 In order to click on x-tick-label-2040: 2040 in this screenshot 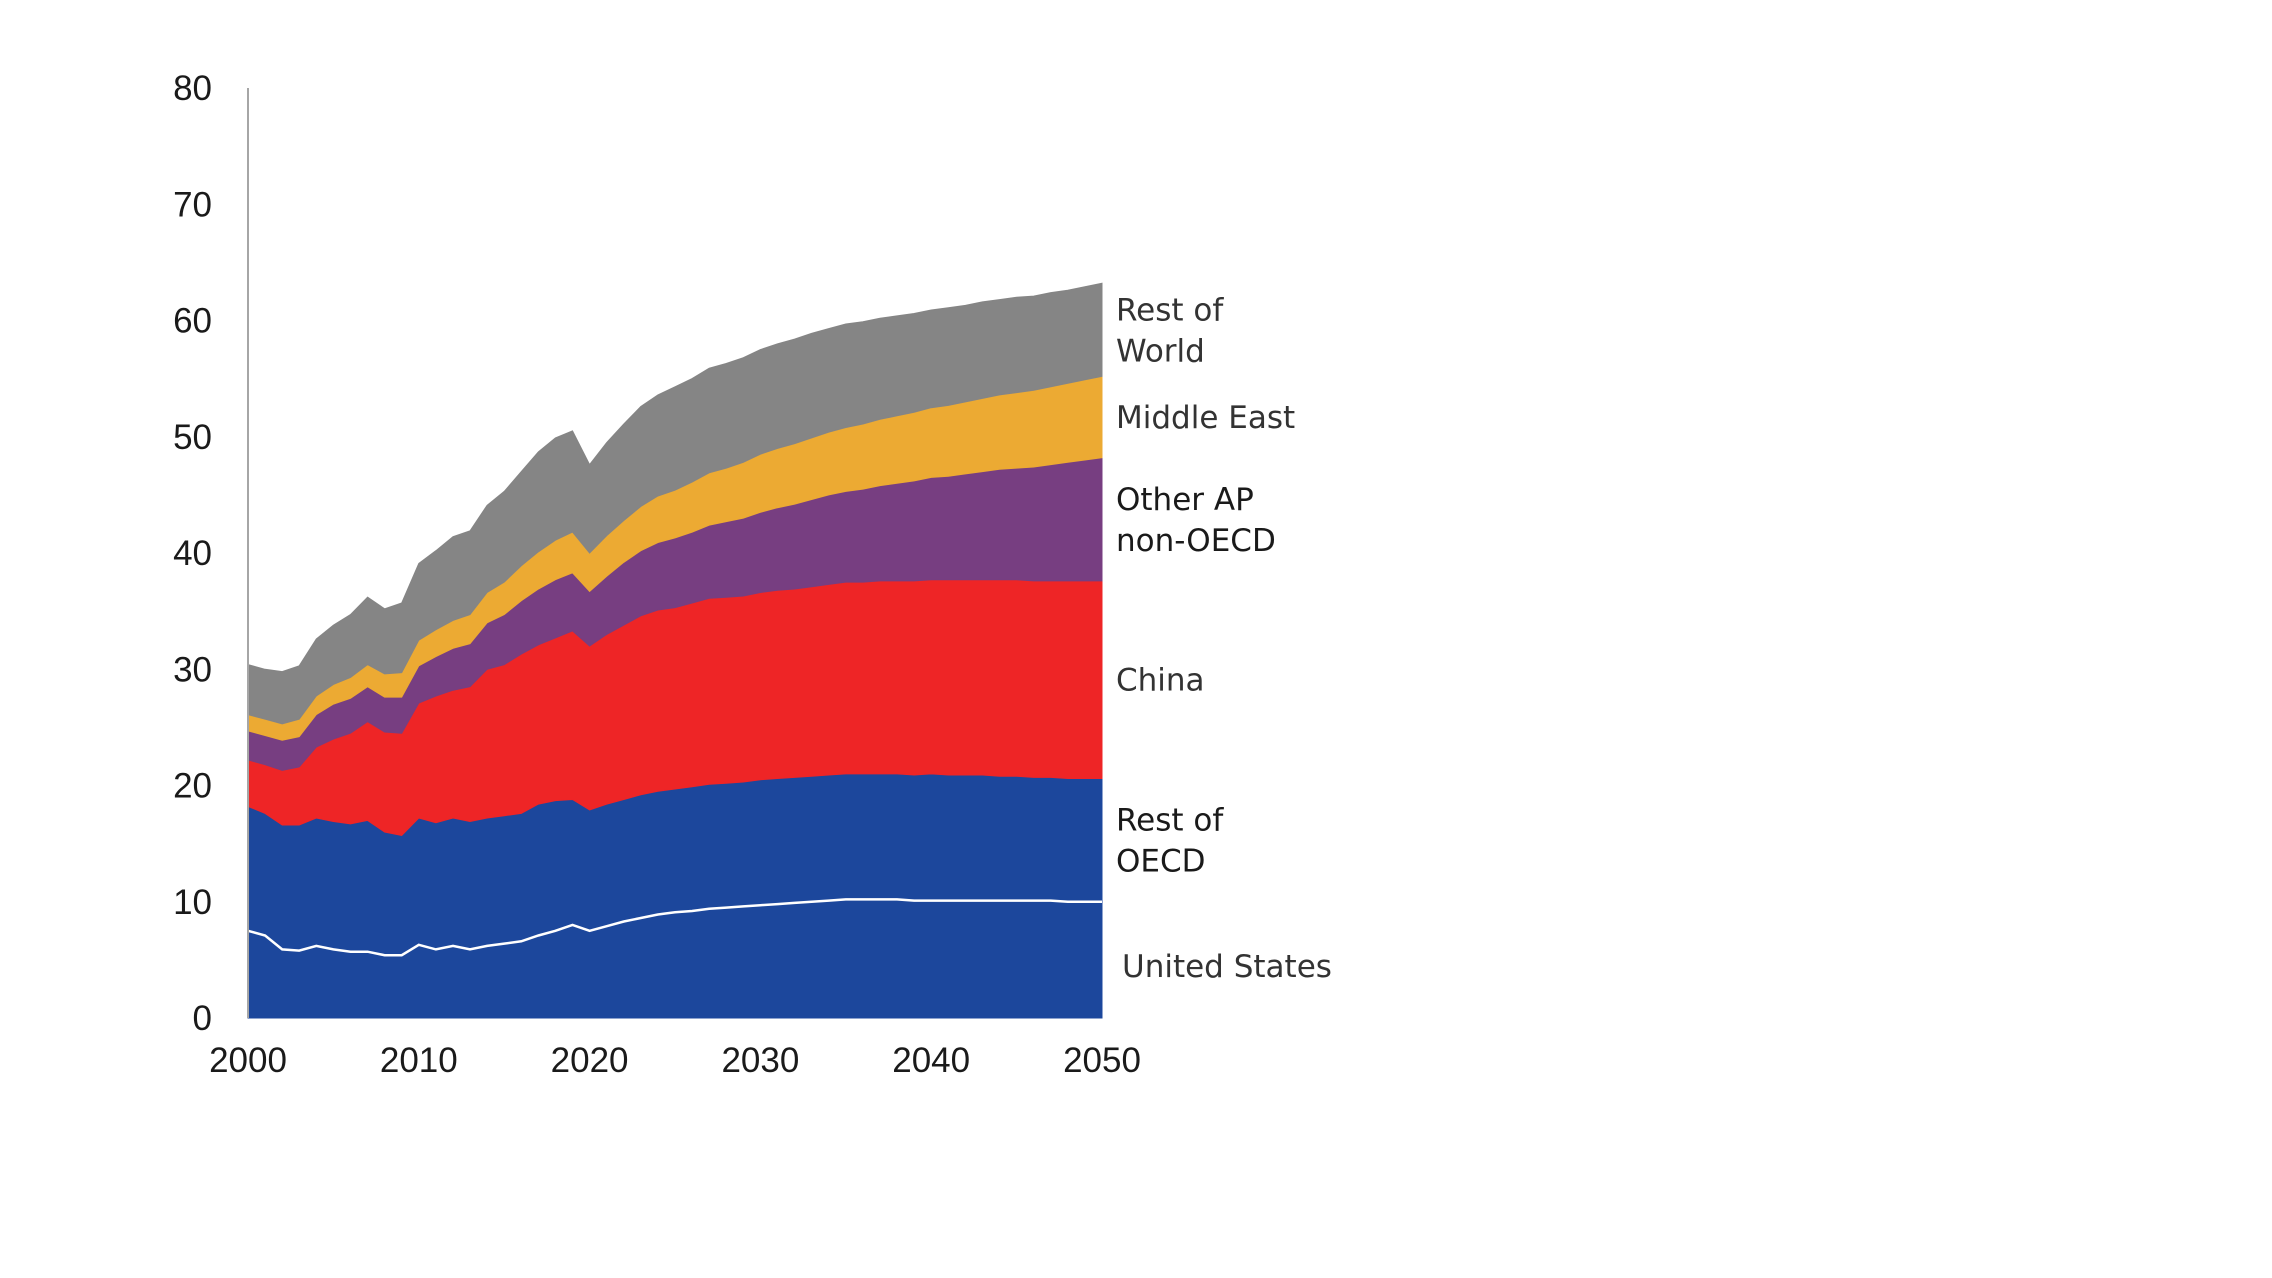, I will do `click(931, 1060)`.